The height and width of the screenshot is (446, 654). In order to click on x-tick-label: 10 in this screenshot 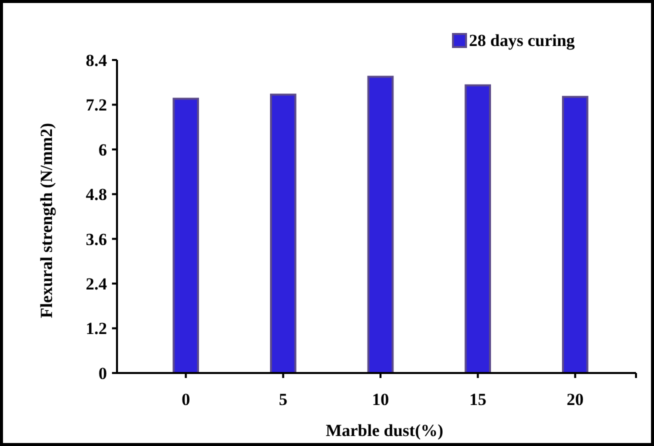, I will do `click(380, 399)`.